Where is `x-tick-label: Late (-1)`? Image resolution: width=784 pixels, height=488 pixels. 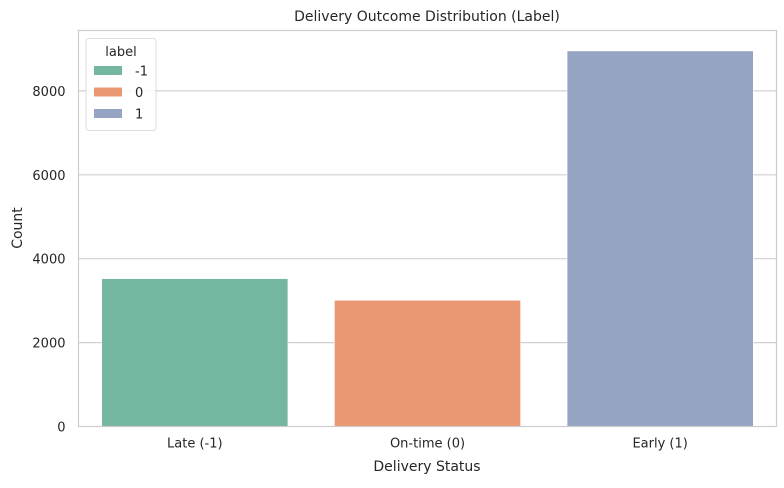 x-tick-label: Late (-1) is located at coordinates (195, 444).